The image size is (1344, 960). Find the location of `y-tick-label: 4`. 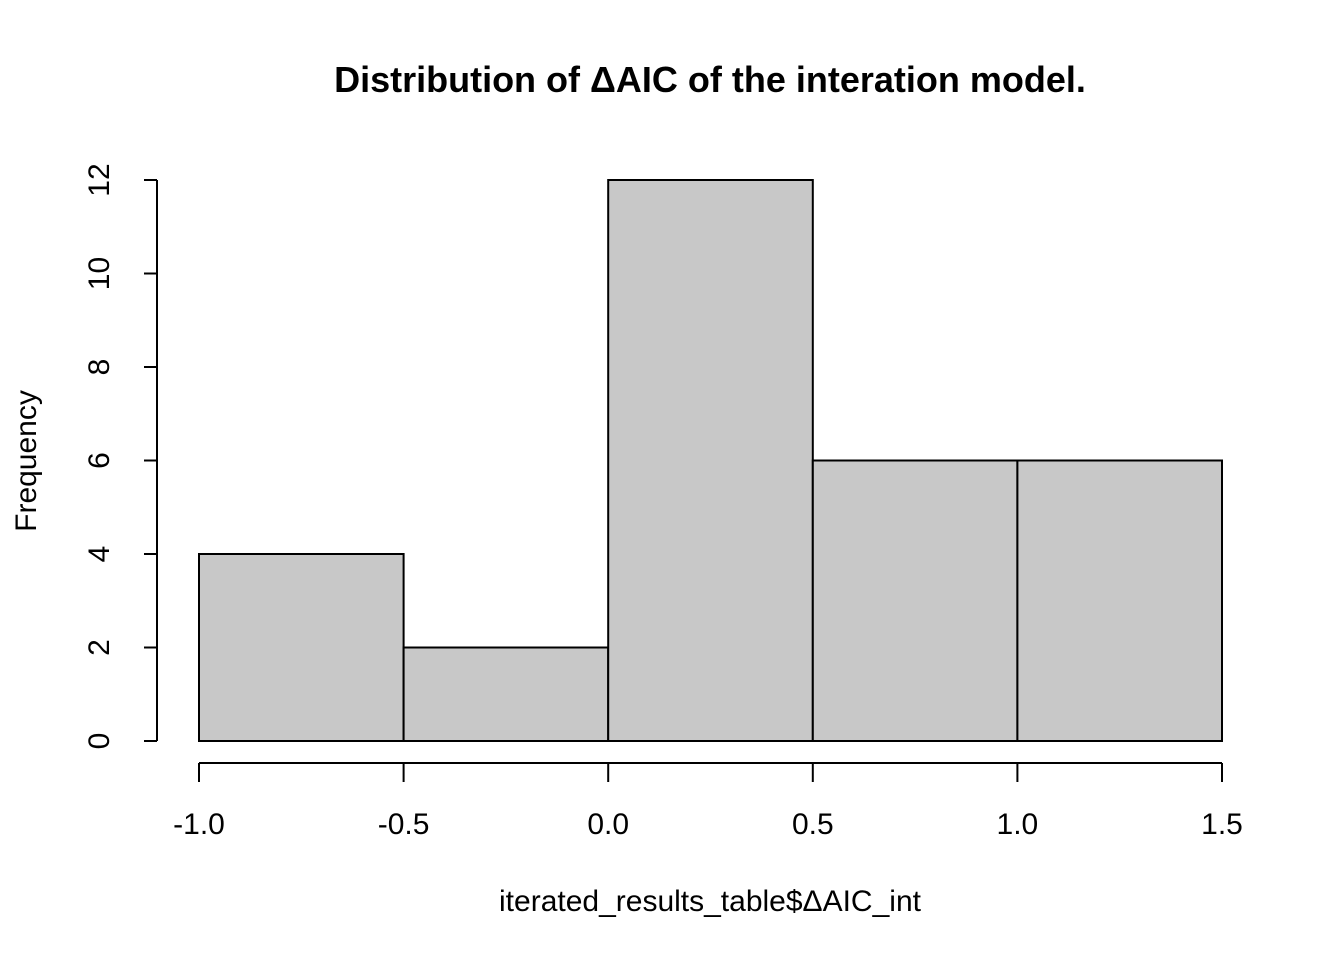

y-tick-label: 4 is located at coordinates (99, 554).